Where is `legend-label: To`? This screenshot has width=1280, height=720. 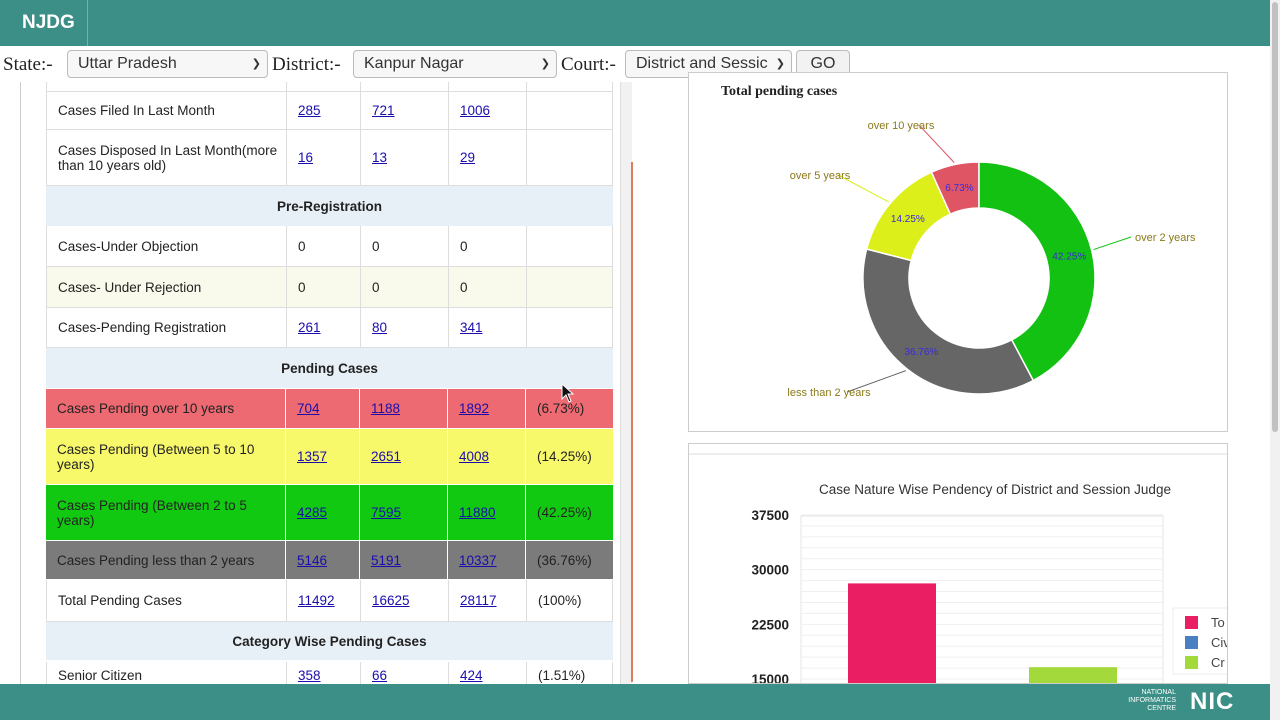
legend-label: To is located at coordinates (1218, 622).